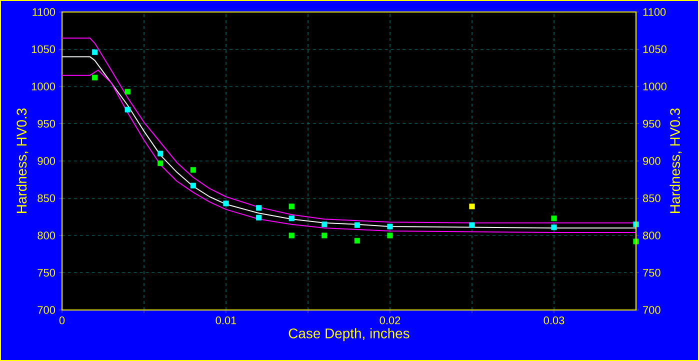  Describe the element at coordinates (62, 320) in the screenshot. I see `x-tick-label: 0` at that location.